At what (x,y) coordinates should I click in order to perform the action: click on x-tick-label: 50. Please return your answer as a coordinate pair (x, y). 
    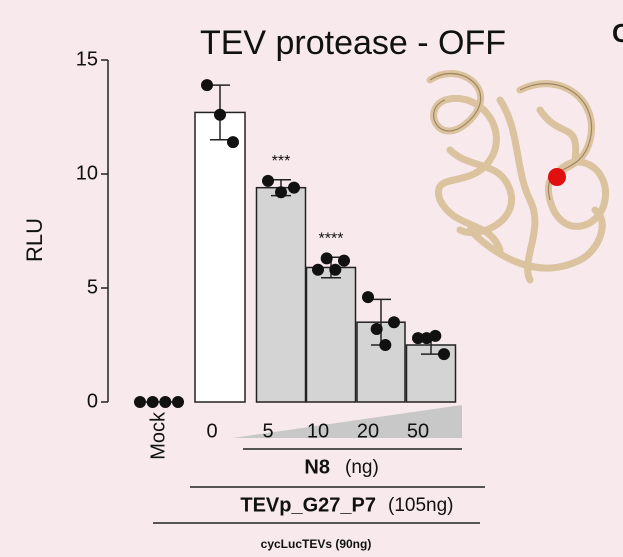
    Looking at the image, I should click on (418, 431).